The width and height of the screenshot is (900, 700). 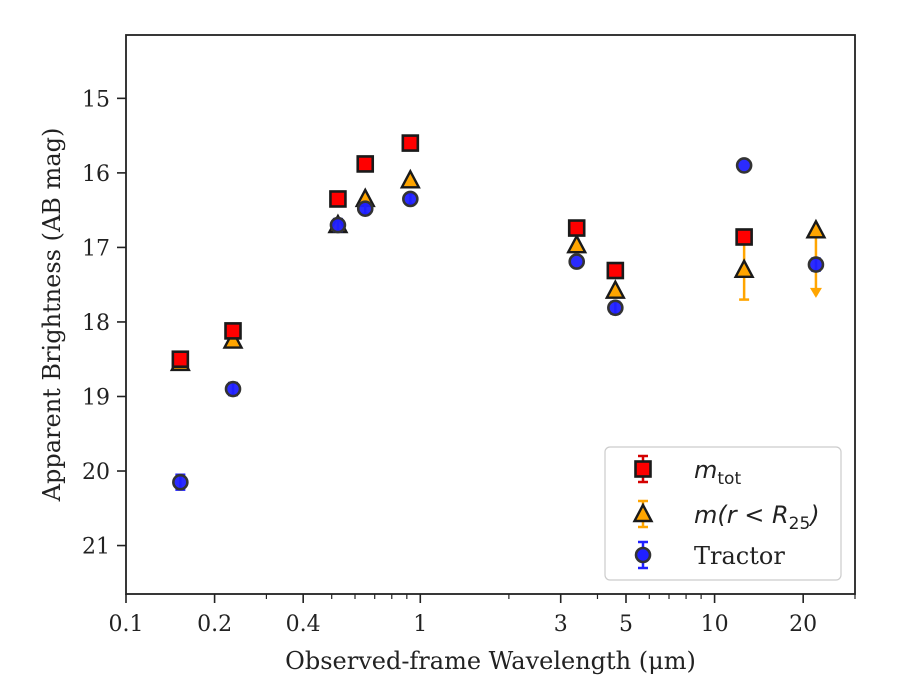 I want to click on legend-box, so click(x=723, y=513).